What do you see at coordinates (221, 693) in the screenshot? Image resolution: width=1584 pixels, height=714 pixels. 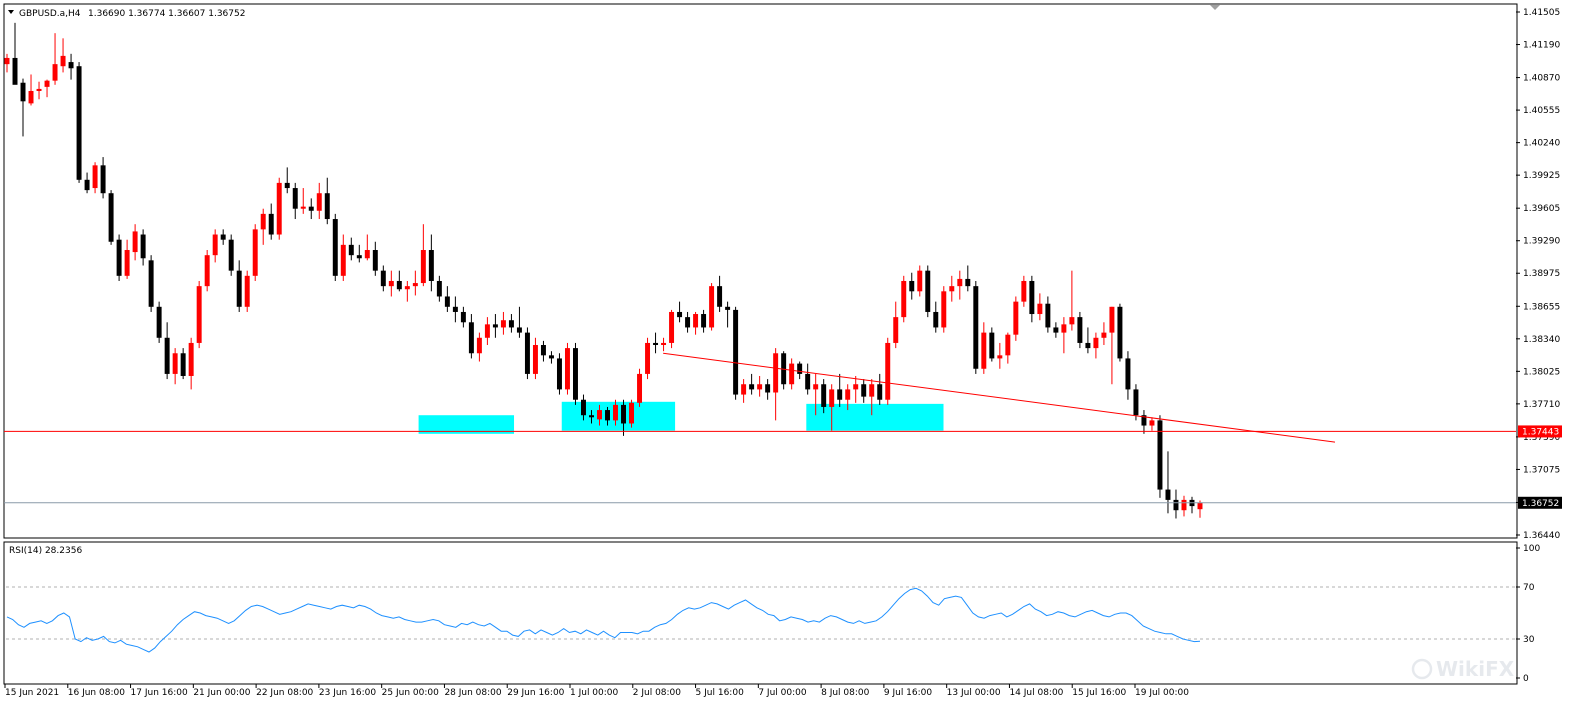 I see `x-tick-label: 21 Jun 00:00` at bounding box center [221, 693].